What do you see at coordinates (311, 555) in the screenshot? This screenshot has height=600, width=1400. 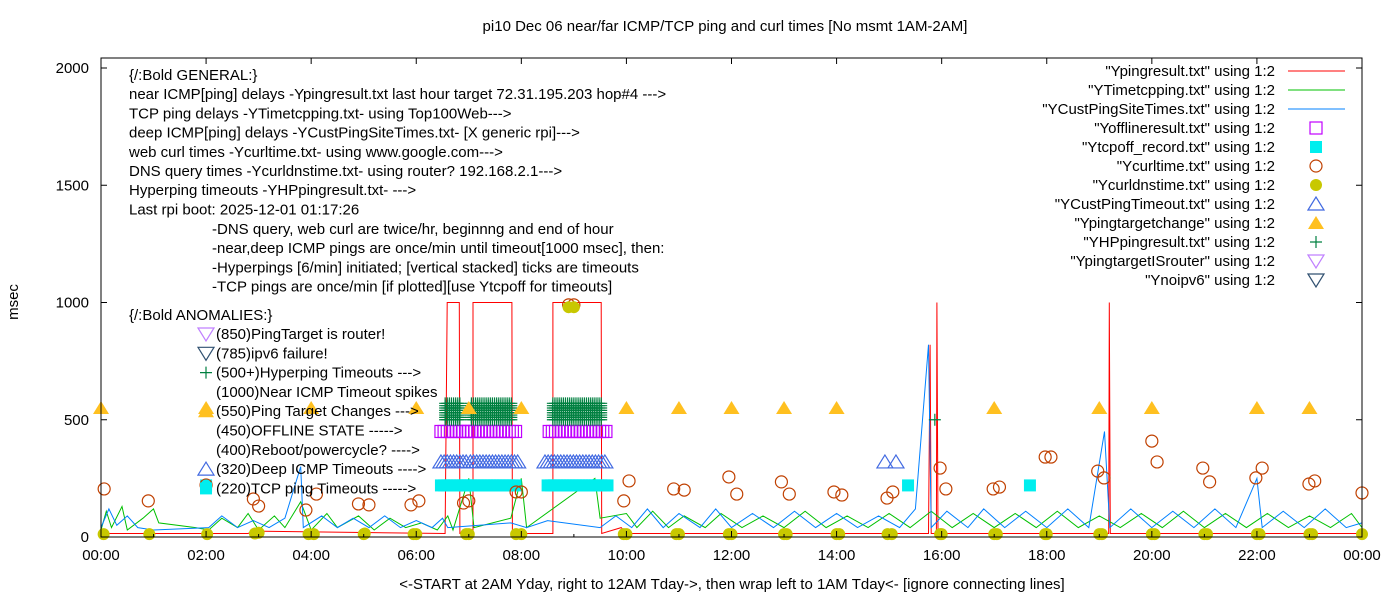 I see `x-tick-label: 04:00` at bounding box center [311, 555].